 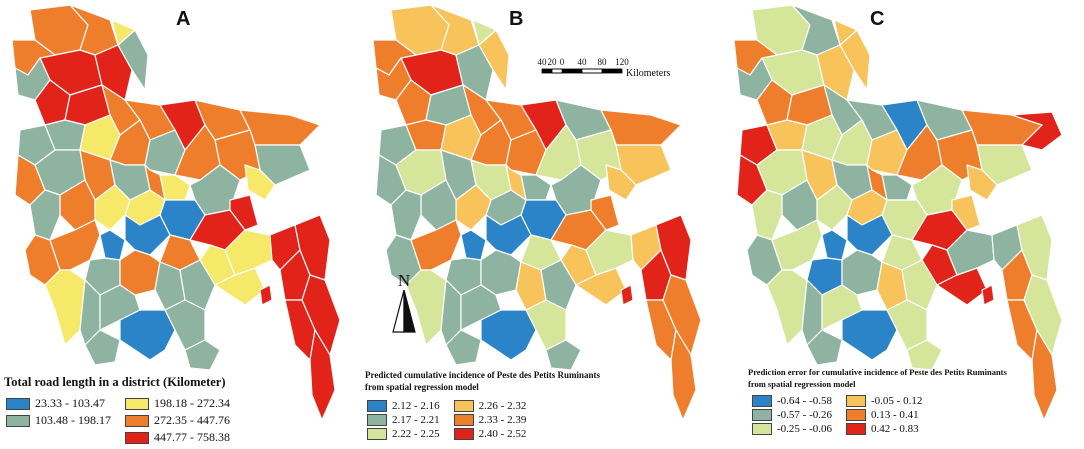 What do you see at coordinates (895, 415) in the screenshot?
I see `legend-label: 0.13 - 0.41` at bounding box center [895, 415].